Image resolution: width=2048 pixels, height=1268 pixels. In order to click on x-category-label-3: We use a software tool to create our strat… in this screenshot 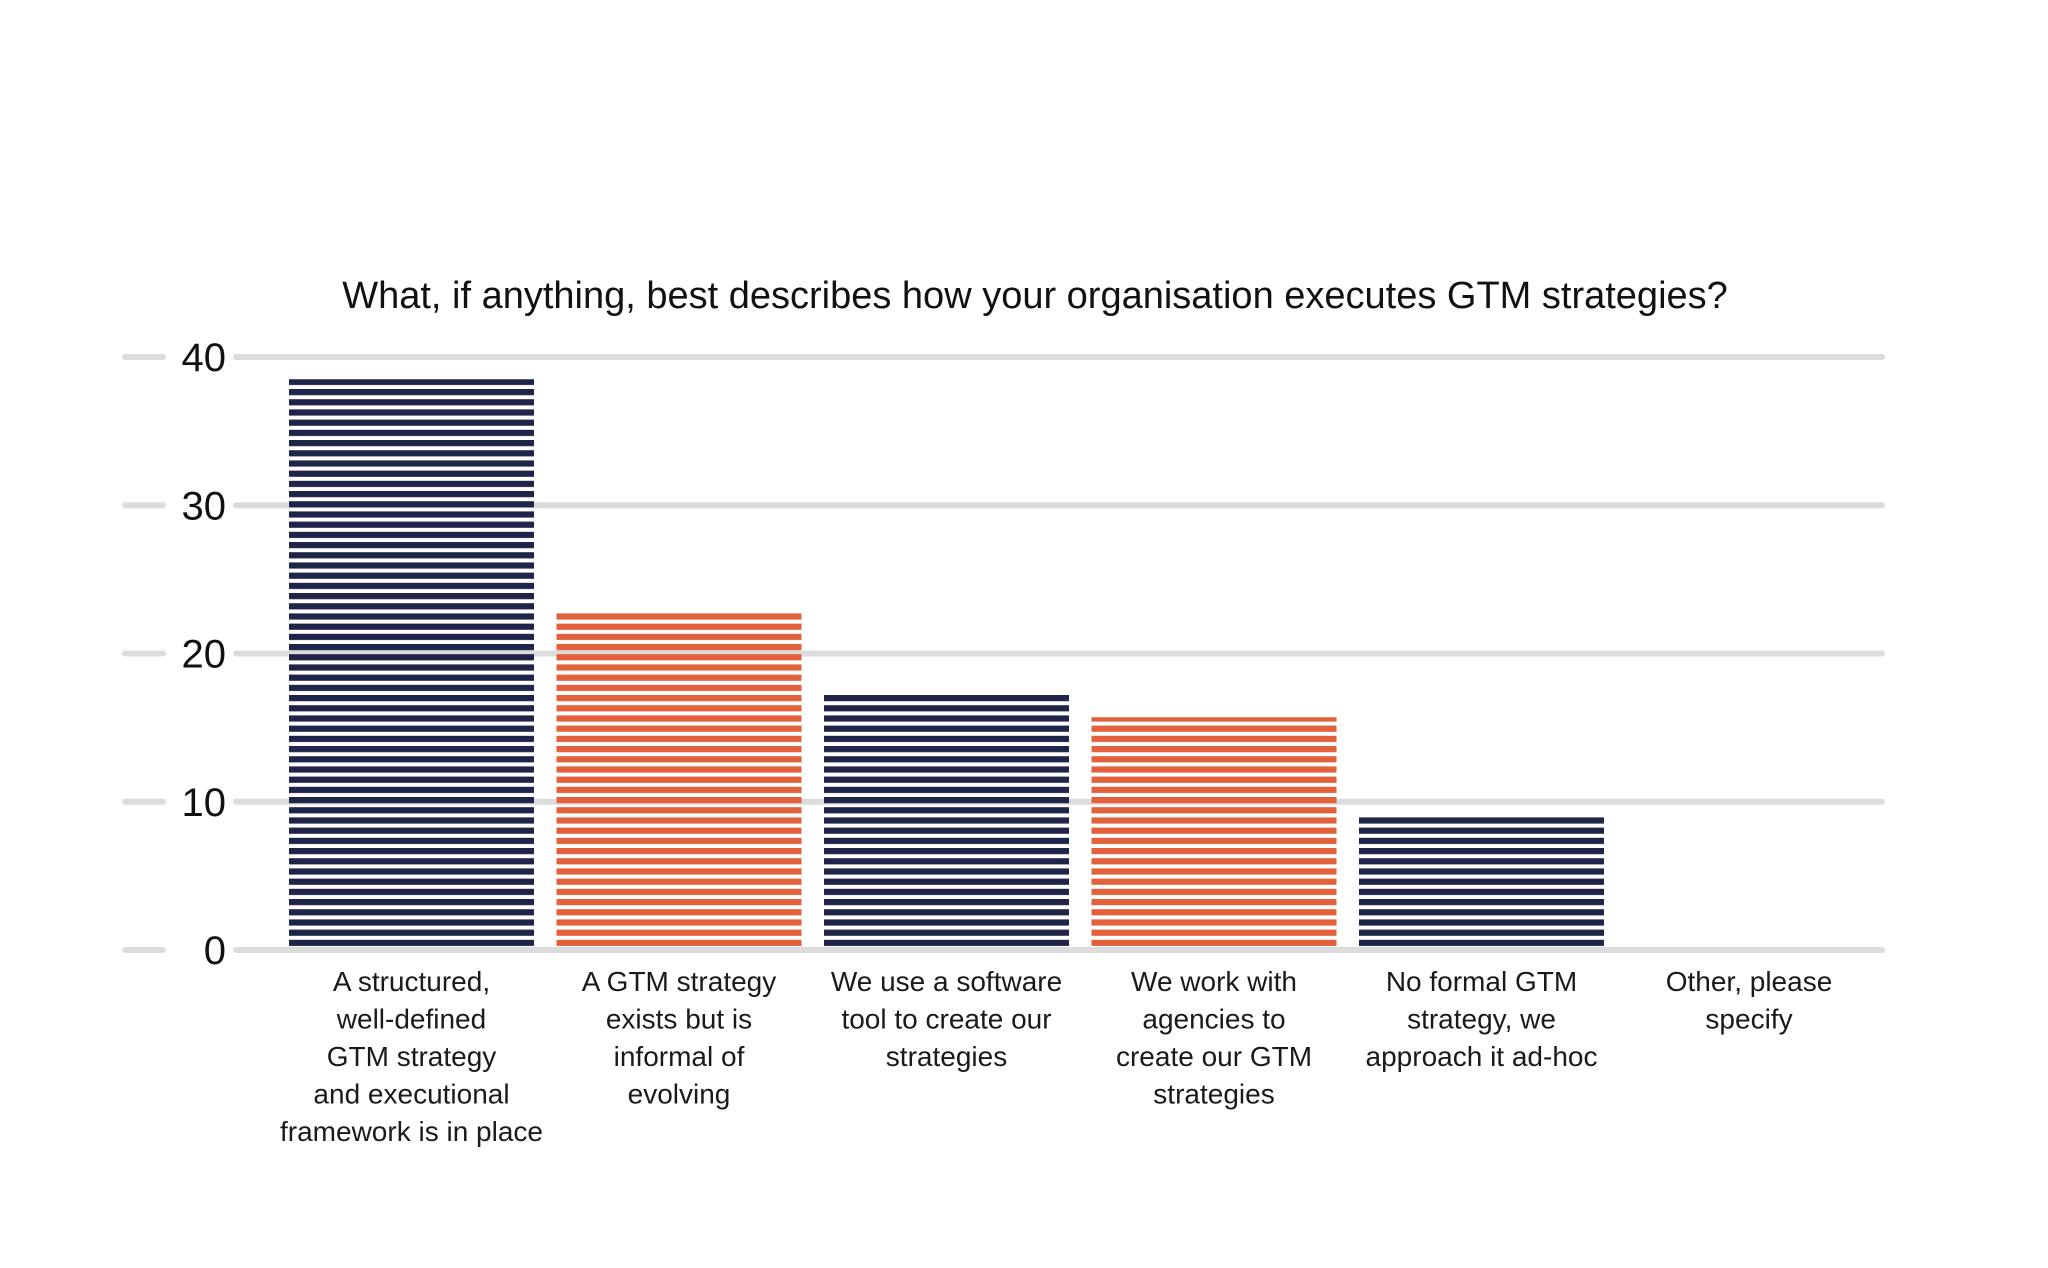, I will do `click(946, 1019)`.